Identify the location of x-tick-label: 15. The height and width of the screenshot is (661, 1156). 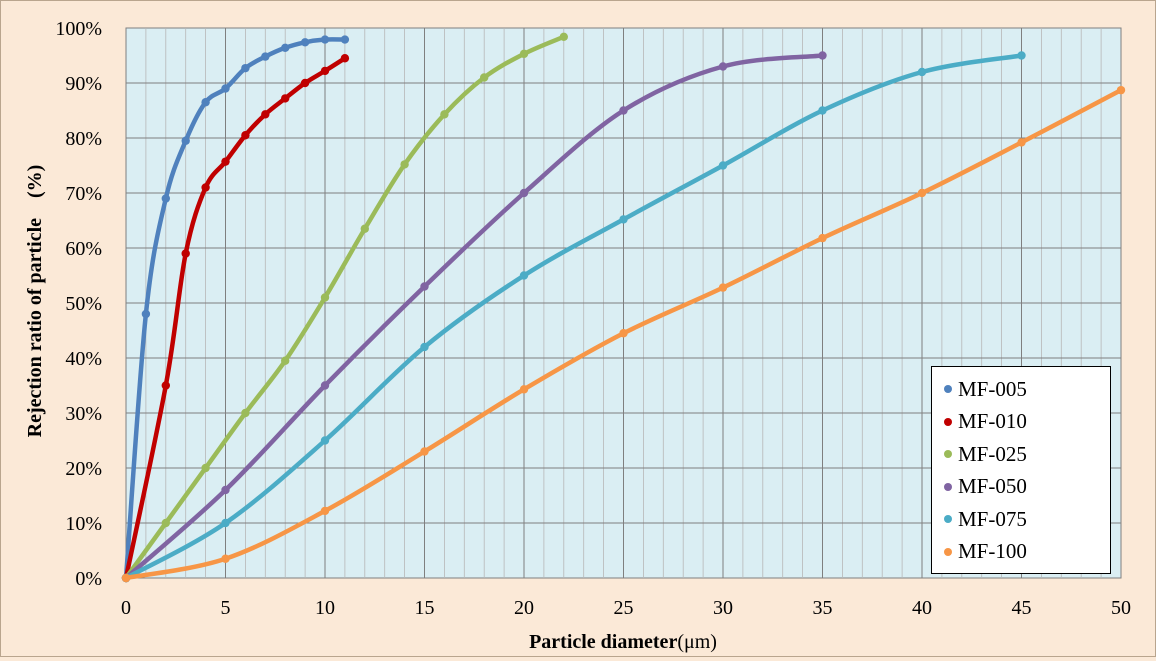
(425, 608).